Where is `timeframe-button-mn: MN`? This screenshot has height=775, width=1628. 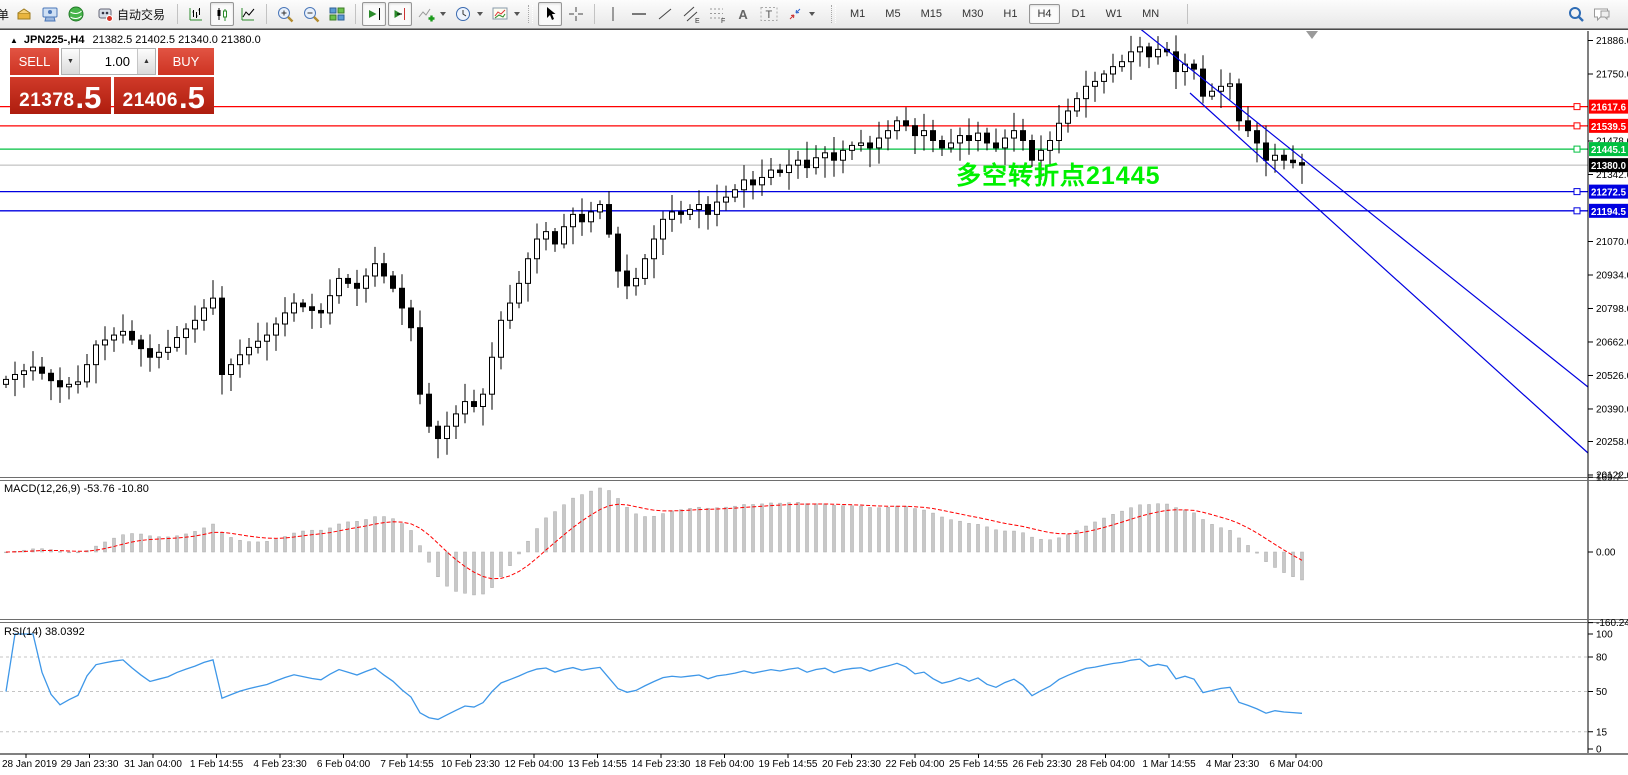 timeframe-button-mn: MN is located at coordinates (1151, 14).